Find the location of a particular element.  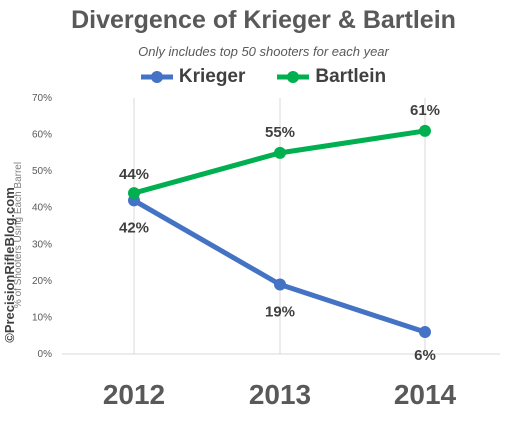

y-tick-label: 70% is located at coordinates (42, 98).